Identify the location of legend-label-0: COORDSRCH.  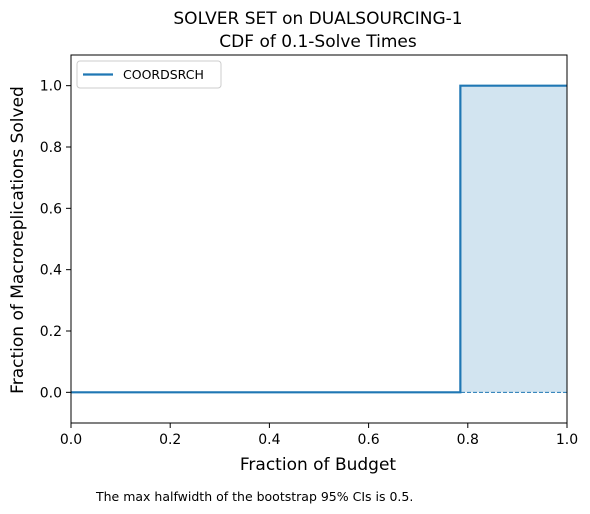
(163, 74).